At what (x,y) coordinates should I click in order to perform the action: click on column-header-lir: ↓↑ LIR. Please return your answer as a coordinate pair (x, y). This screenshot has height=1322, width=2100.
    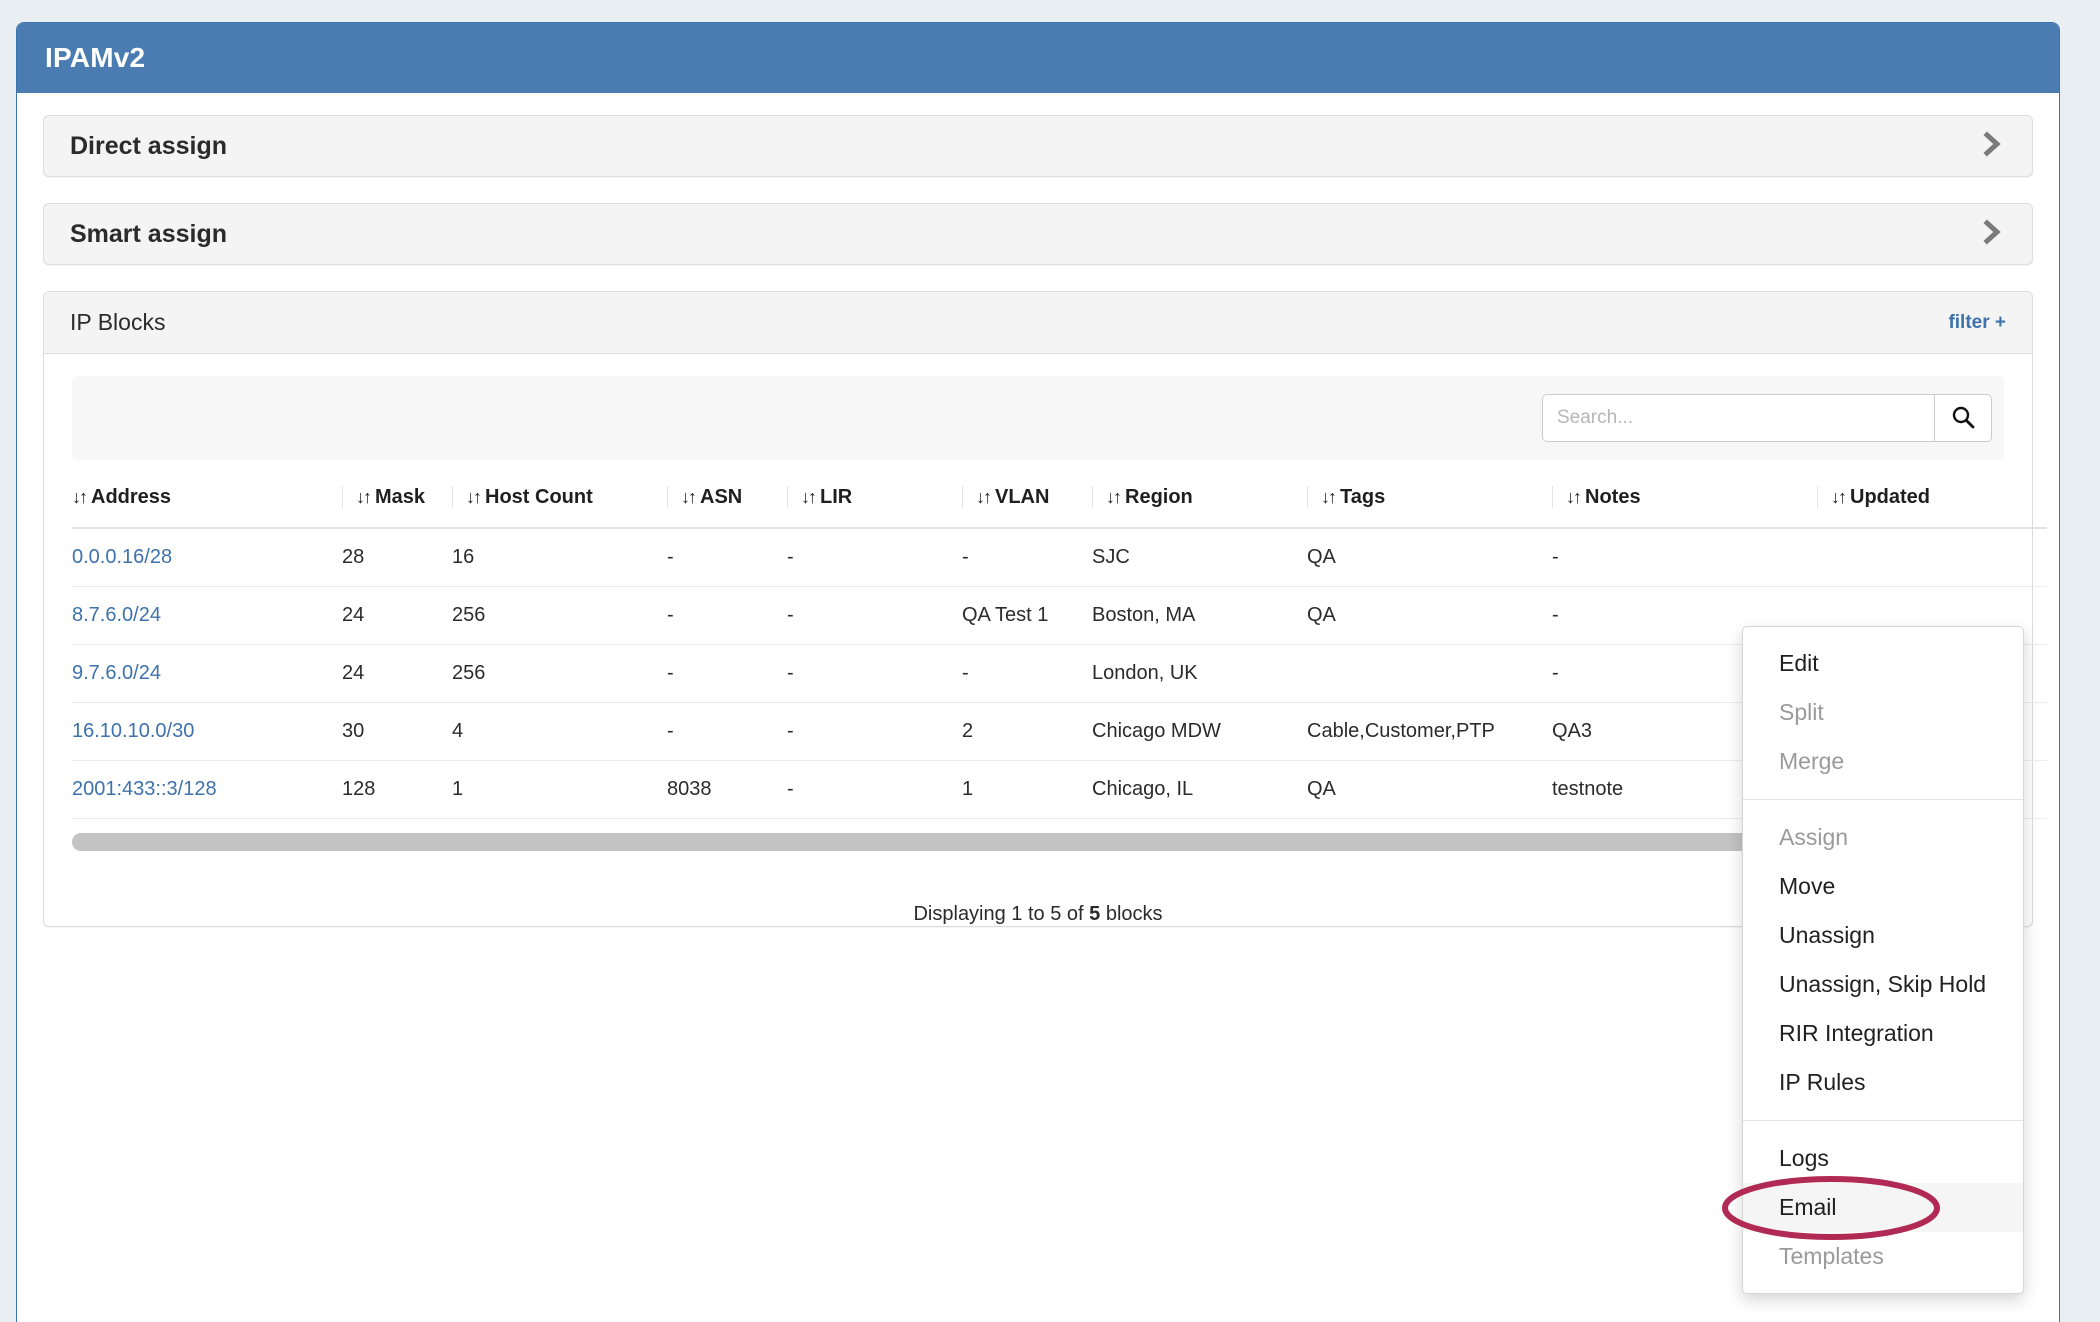
    Looking at the image, I should click on (874, 502).